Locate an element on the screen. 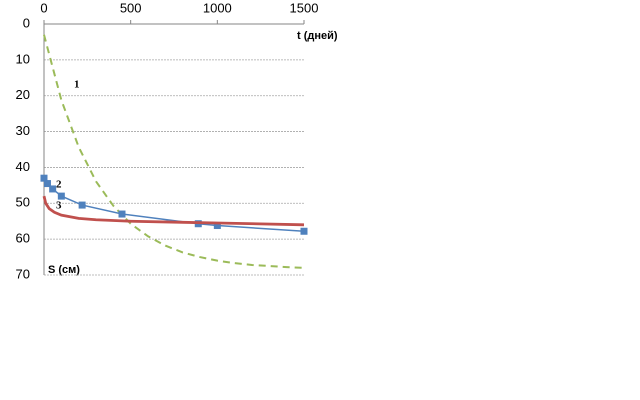 The width and height of the screenshot is (640, 400). y-tick-label: 60 is located at coordinates (23, 238).